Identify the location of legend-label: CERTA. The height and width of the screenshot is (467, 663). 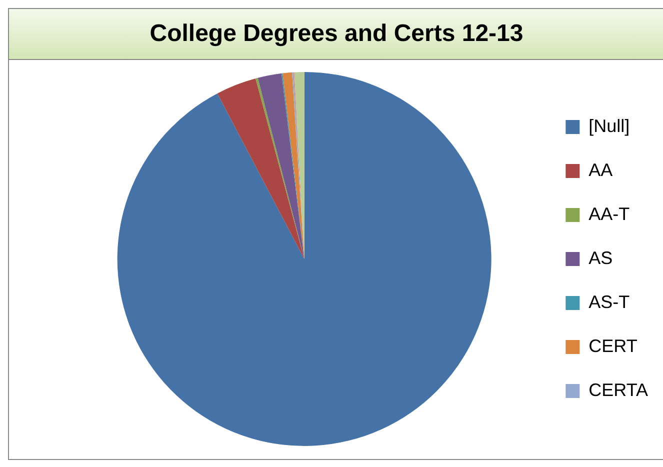
(618, 390).